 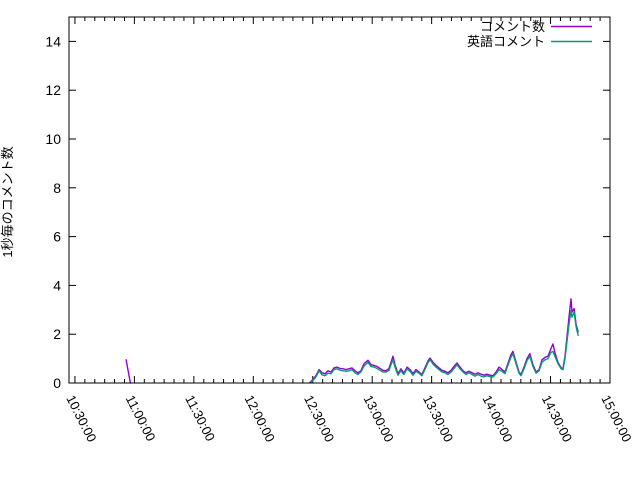 I want to click on legend-label-1: 英語コメント, so click(x=506, y=41).